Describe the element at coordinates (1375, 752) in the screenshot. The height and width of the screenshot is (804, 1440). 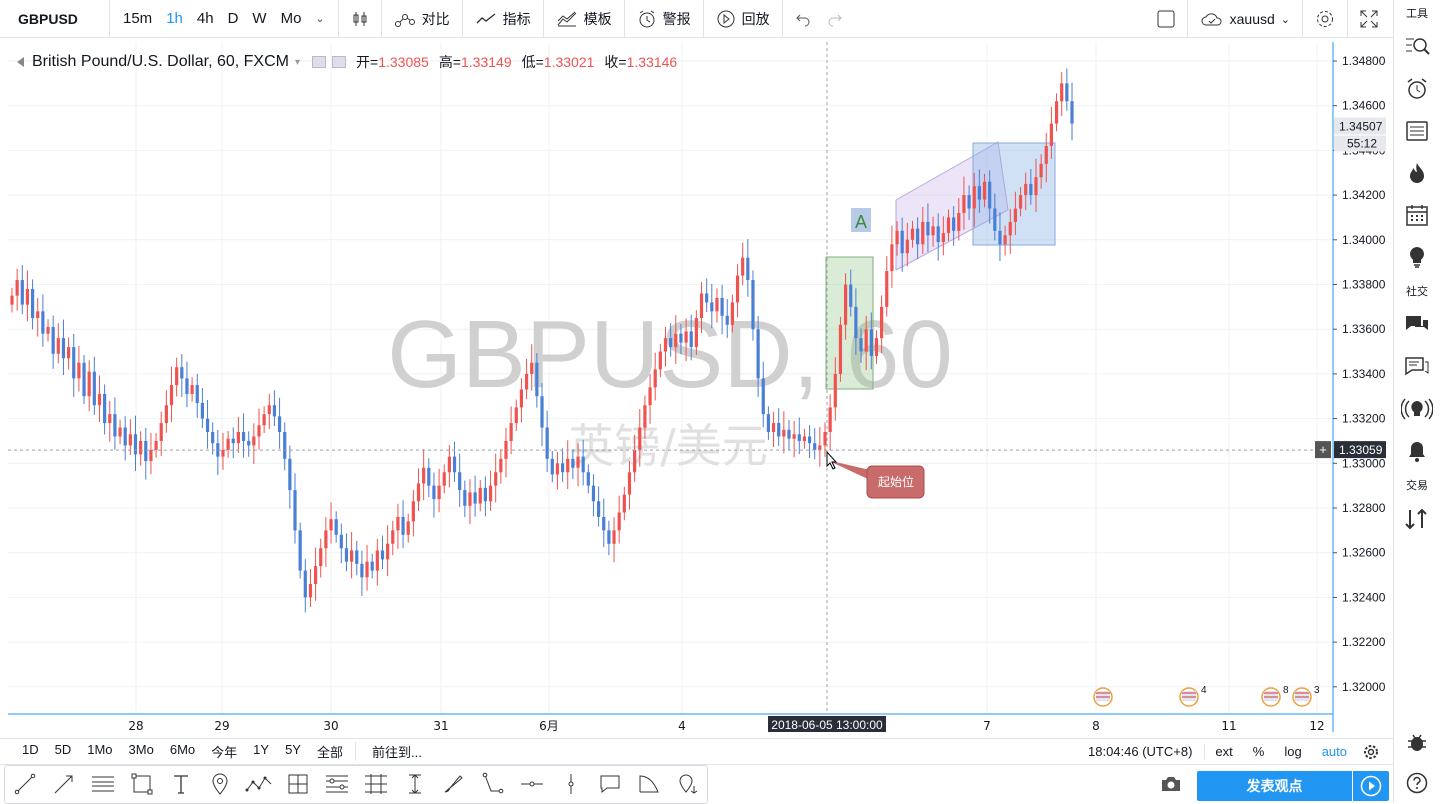
I see `scale-settings-button` at that location.